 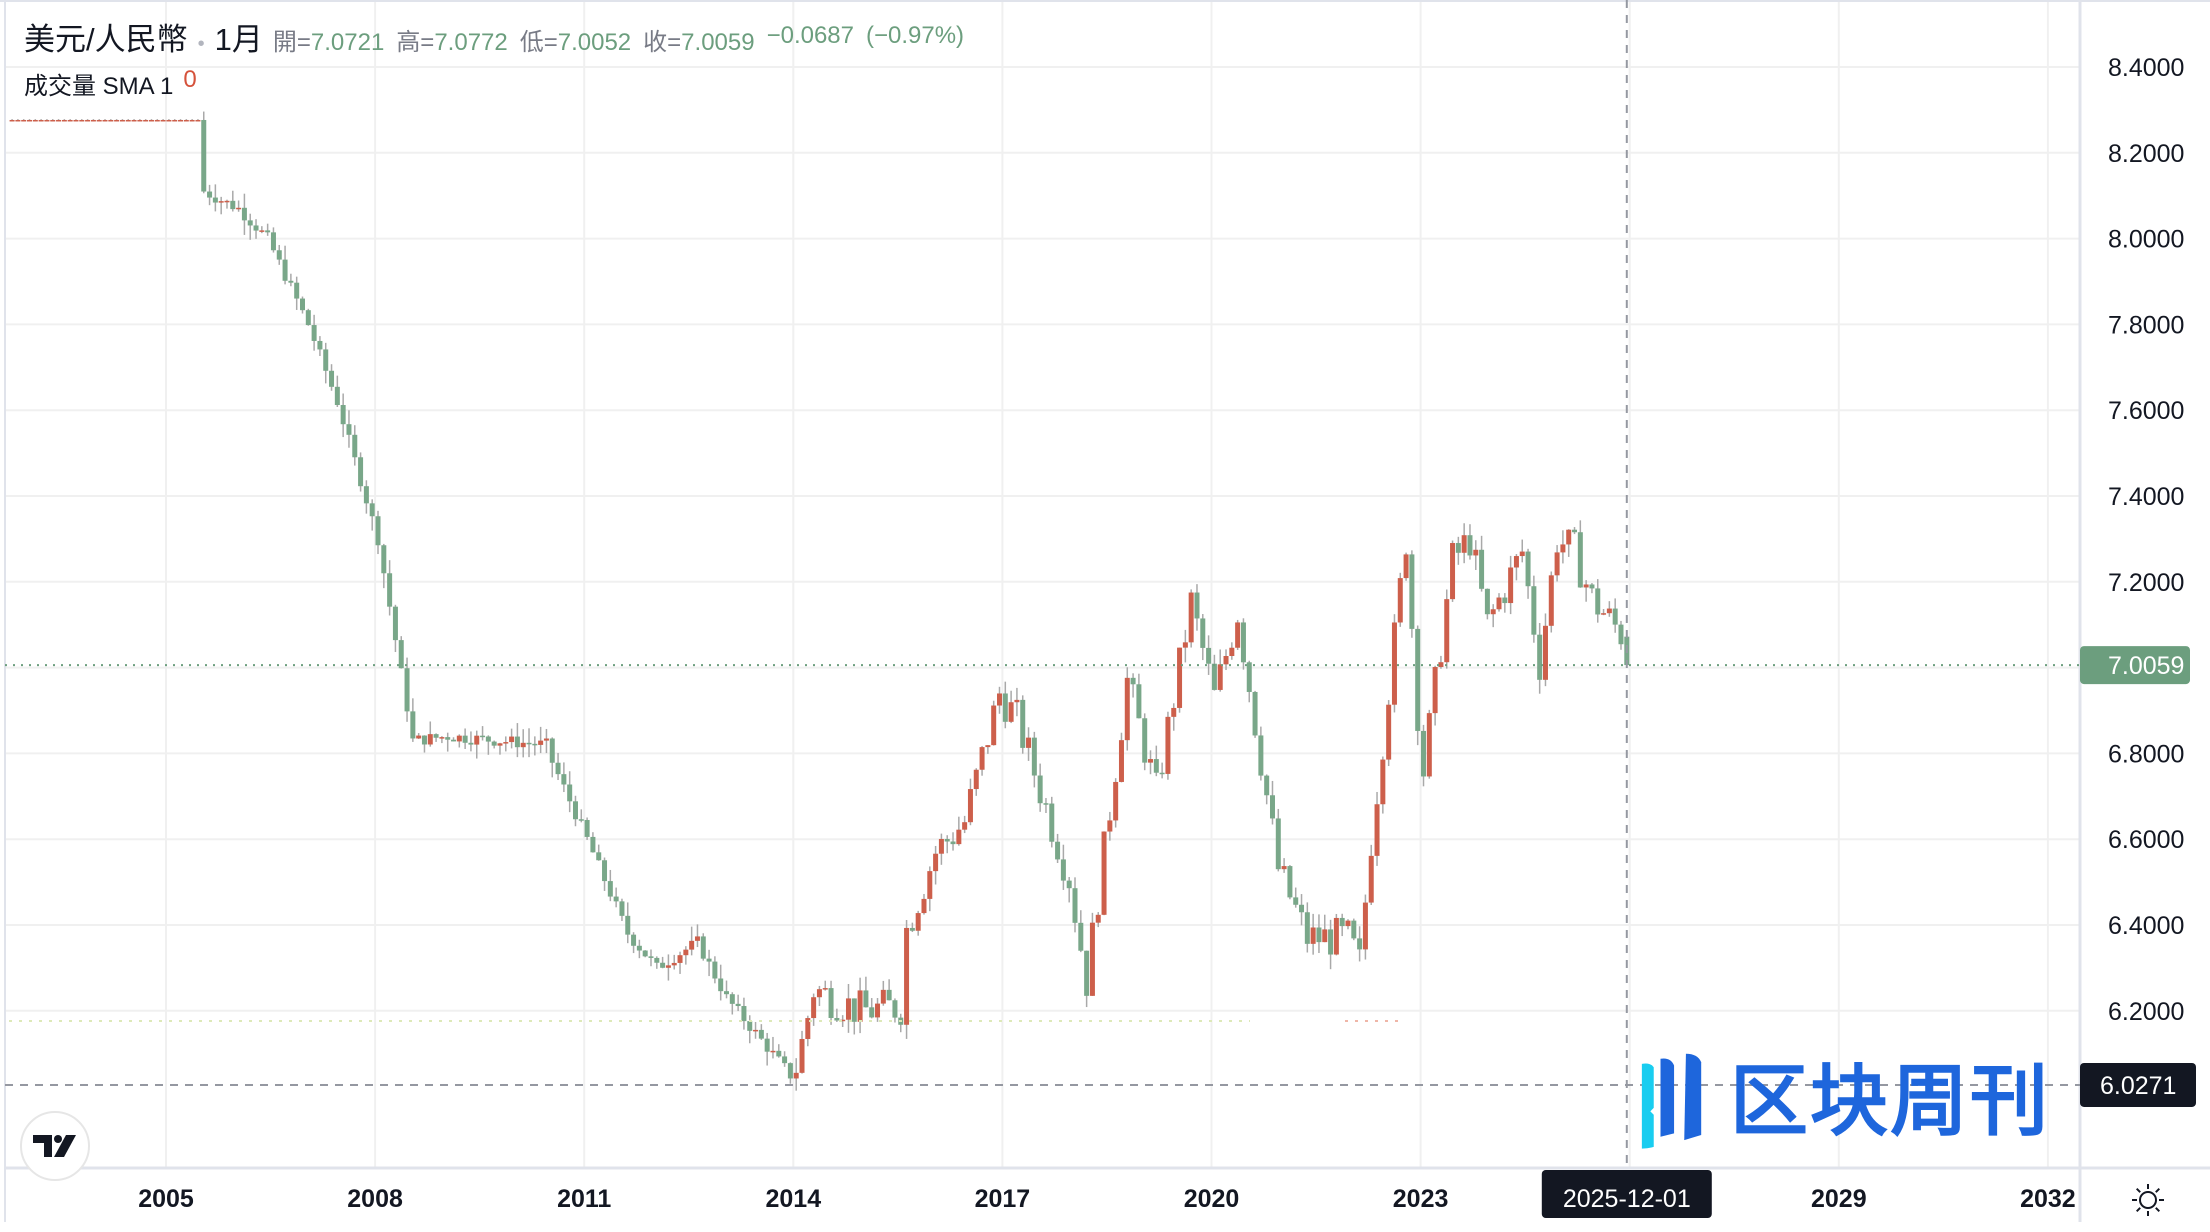 What do you see at coordinates (2146, 1012) in the screenshot?
I see `price-tick-label: 6.2000` at bounding box center [2146, 1012].